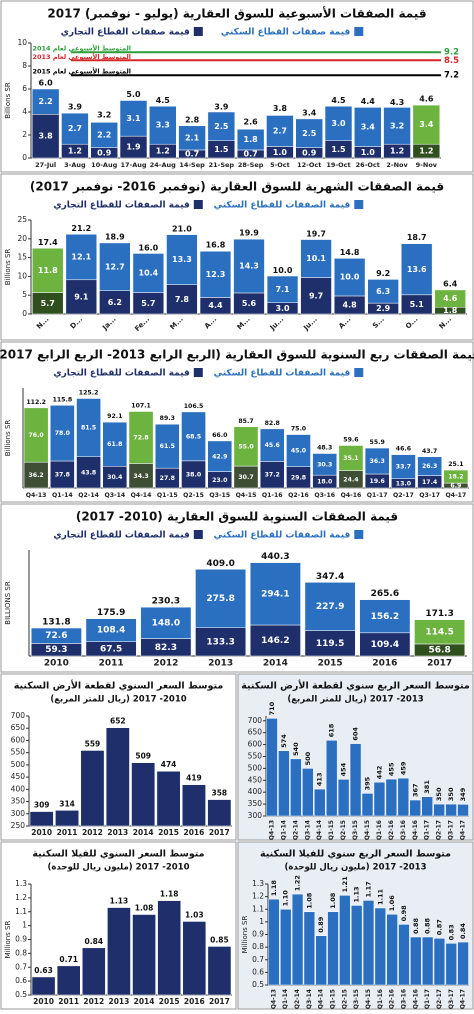 The width and height of the screenshot is (474, 1014). What do you see at coordinates (333, 999) in the screenshot?
I see `x-tick-label: Q1-15` at bounding box center [333, 999].